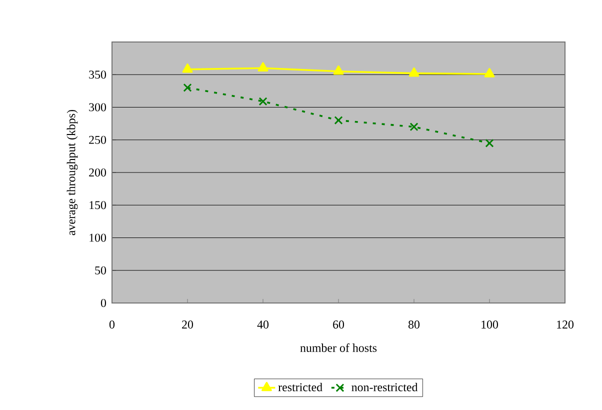  I want to click on y-axis-title: average throughput (kbps), so click(72, 173).